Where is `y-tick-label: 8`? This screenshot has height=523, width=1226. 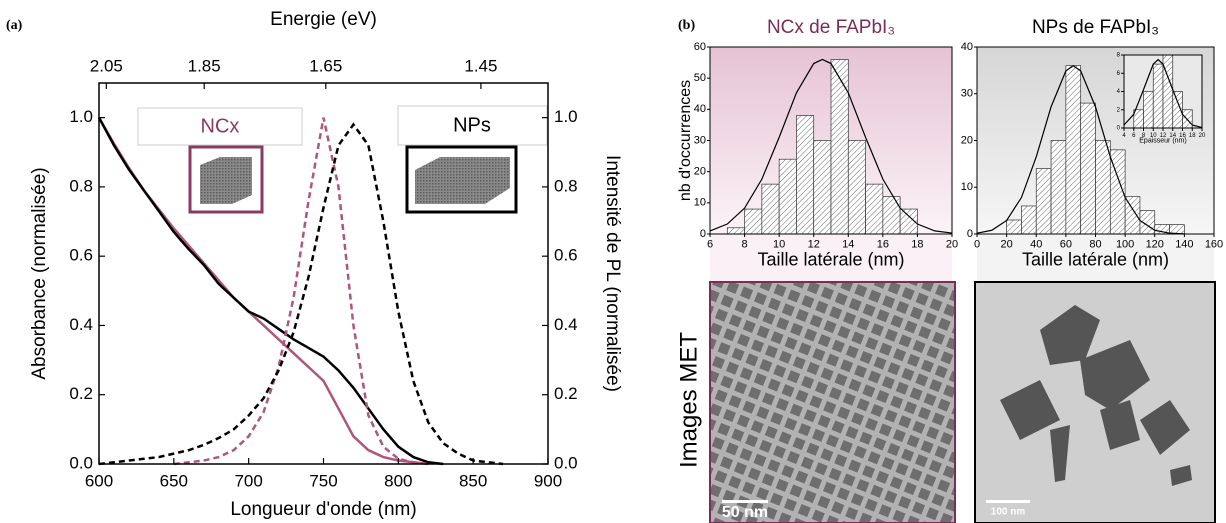 y-tick-label: 8 is located at coordinates (1119, 56).